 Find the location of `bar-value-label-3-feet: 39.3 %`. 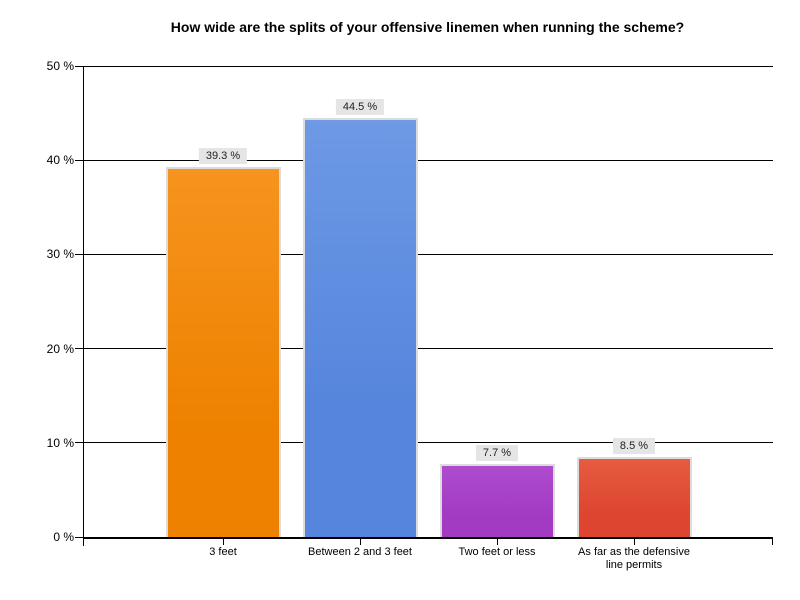

bar-value-label-3-feet: 39.3 % is located at coordinates (223, 155).